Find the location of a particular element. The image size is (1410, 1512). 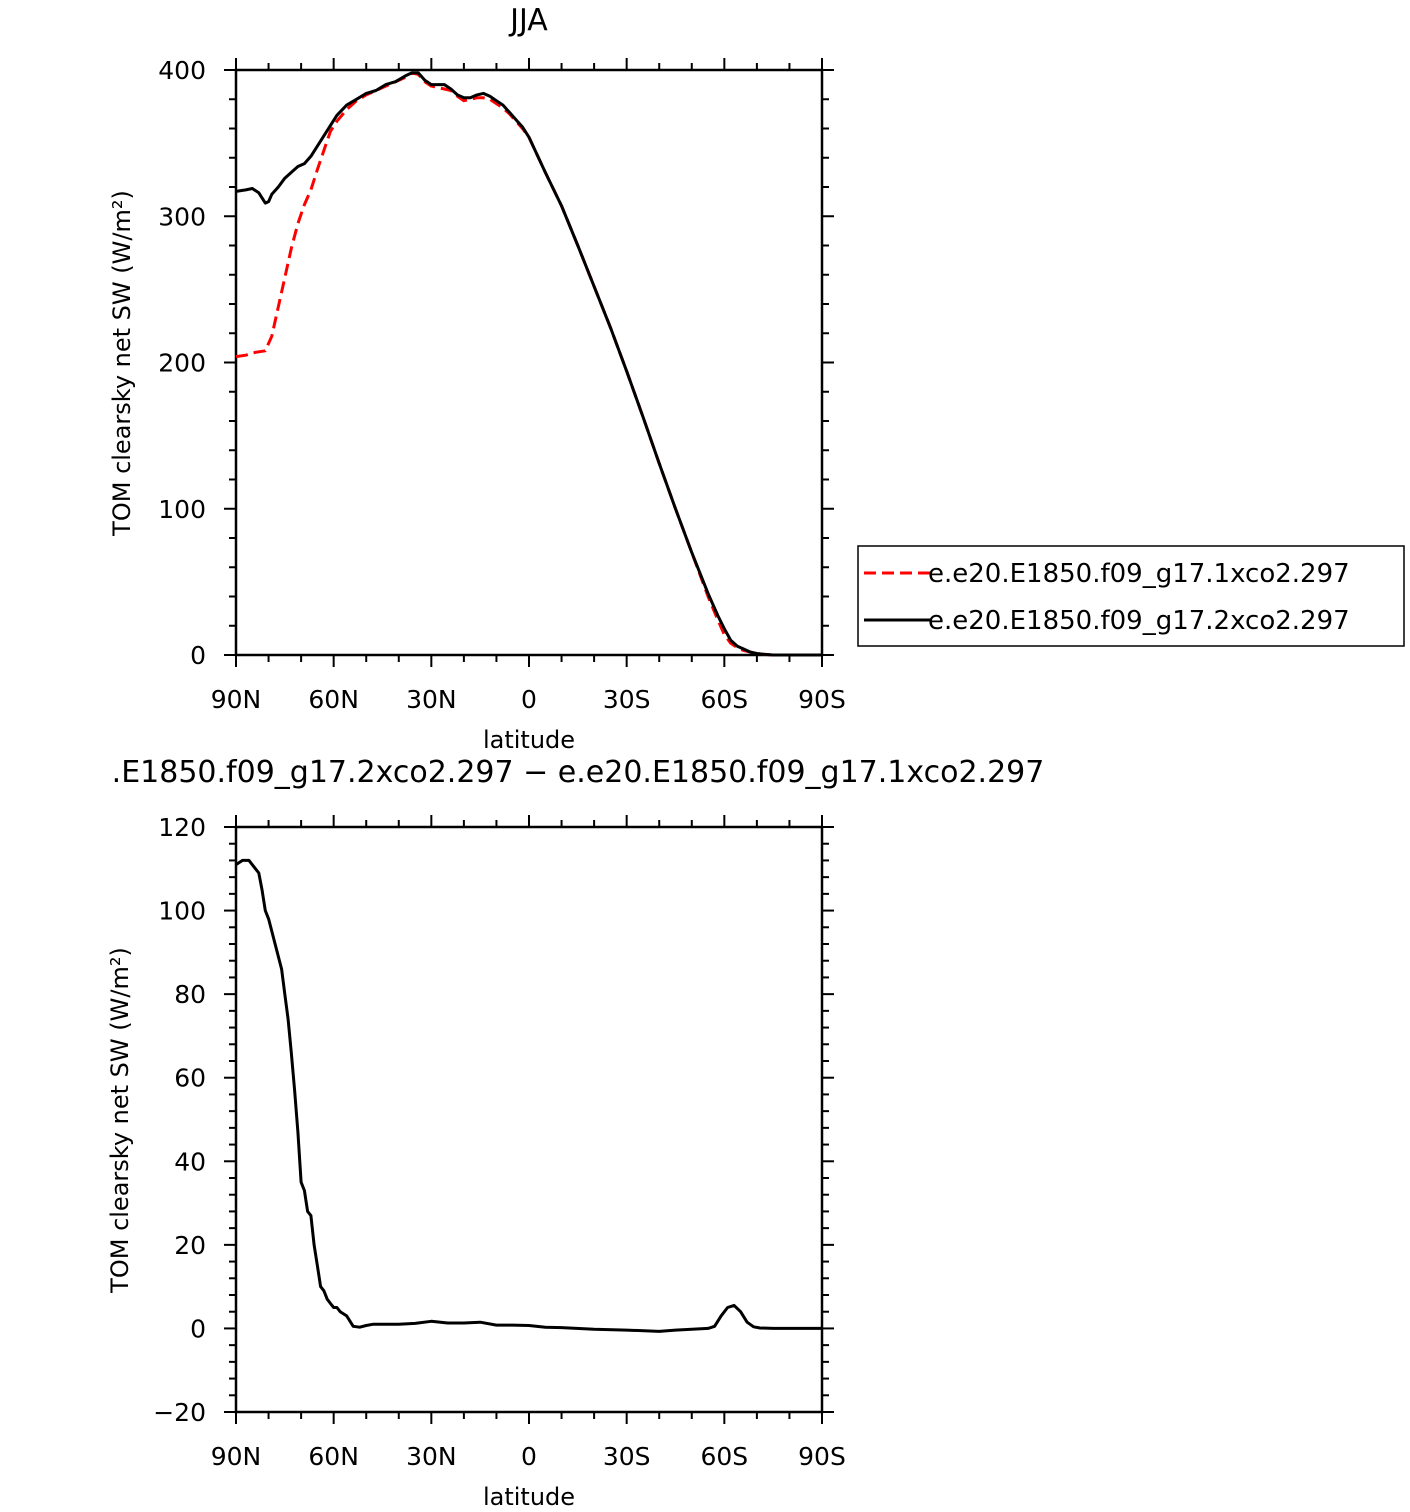

y-tick-label: −20 is located at coordinates (179, 1412).